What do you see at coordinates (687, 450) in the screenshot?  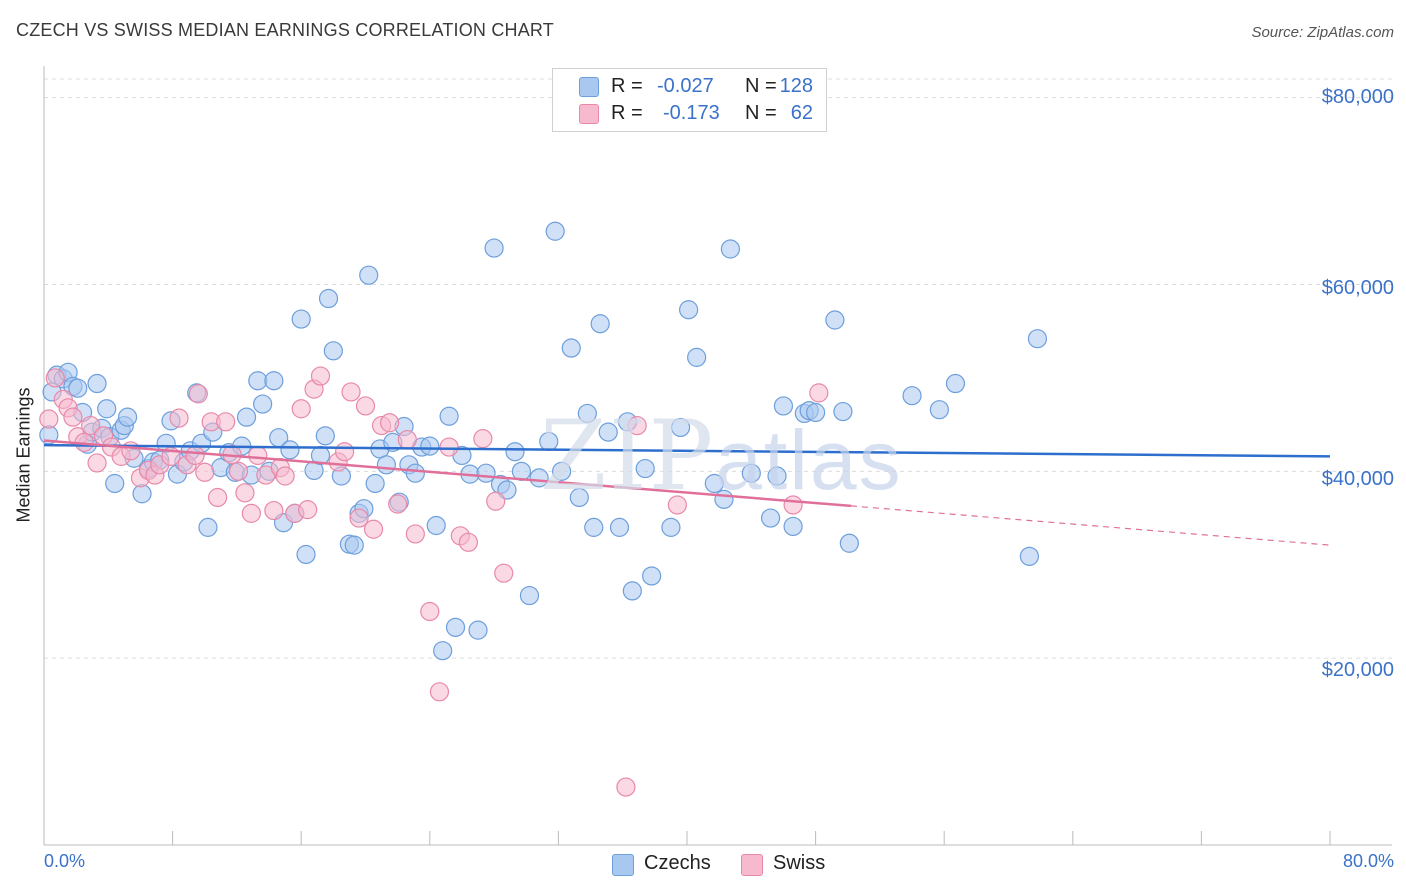 I see `czech-trend-line` at bounding box center [687, 450].